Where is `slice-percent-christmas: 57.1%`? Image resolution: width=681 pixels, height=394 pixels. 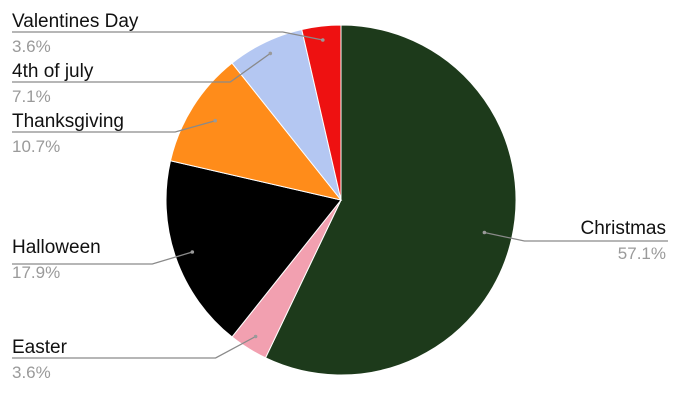
slice-percent-christmas: 57.1% is located at coordinates (642, 253).